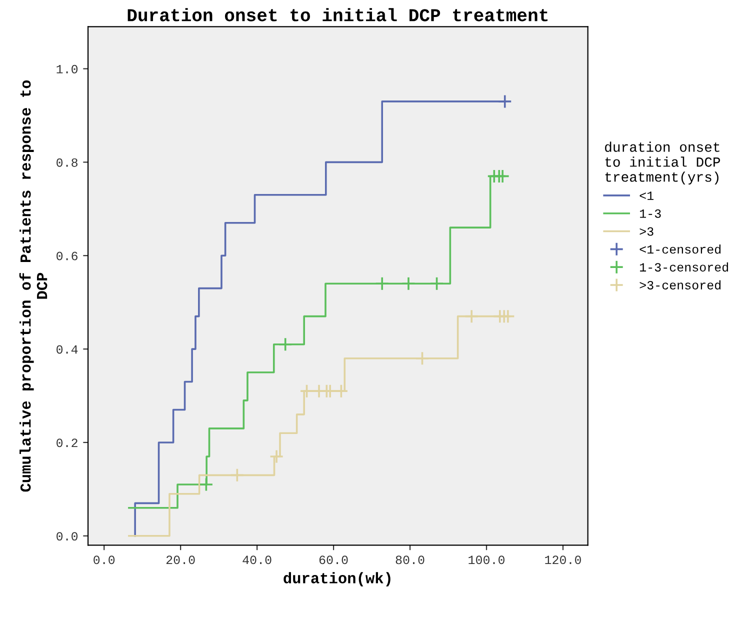  Describe the element at coordinates (104, 560) in the screenshot. I see `x-tick-label: 0.0` at that location.